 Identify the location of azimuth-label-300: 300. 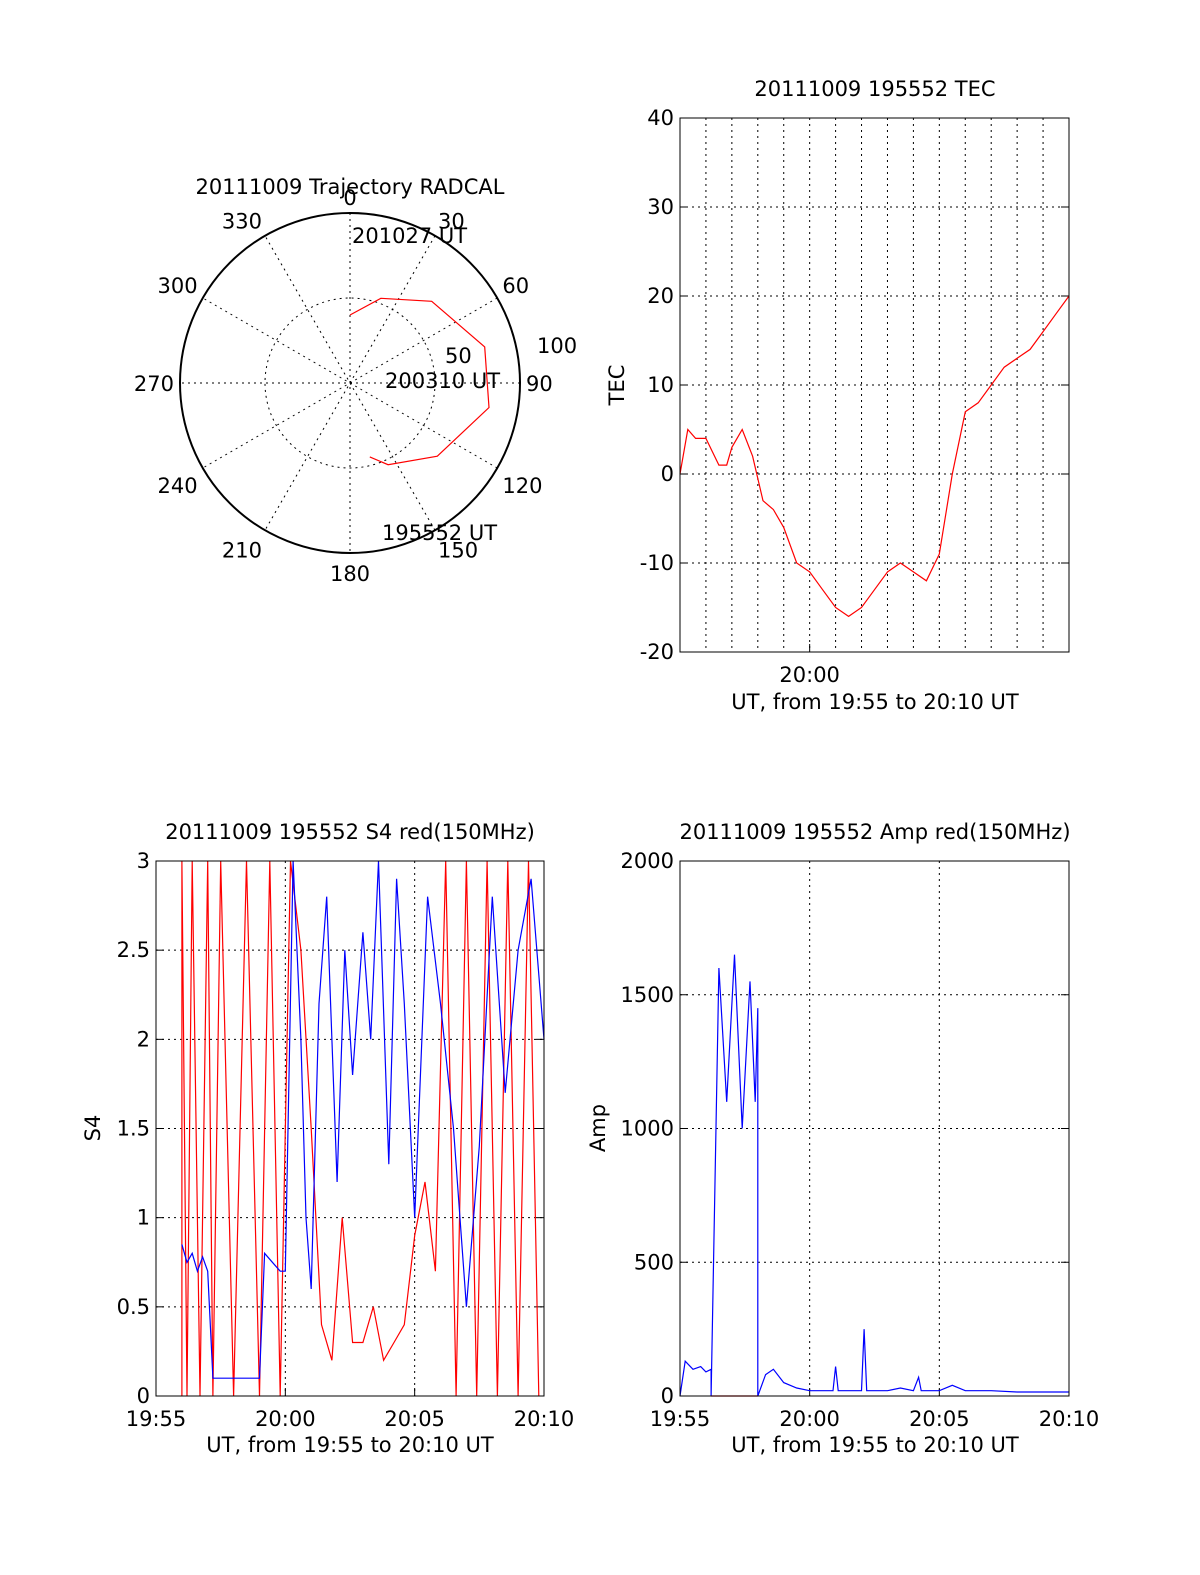
(177, 286).